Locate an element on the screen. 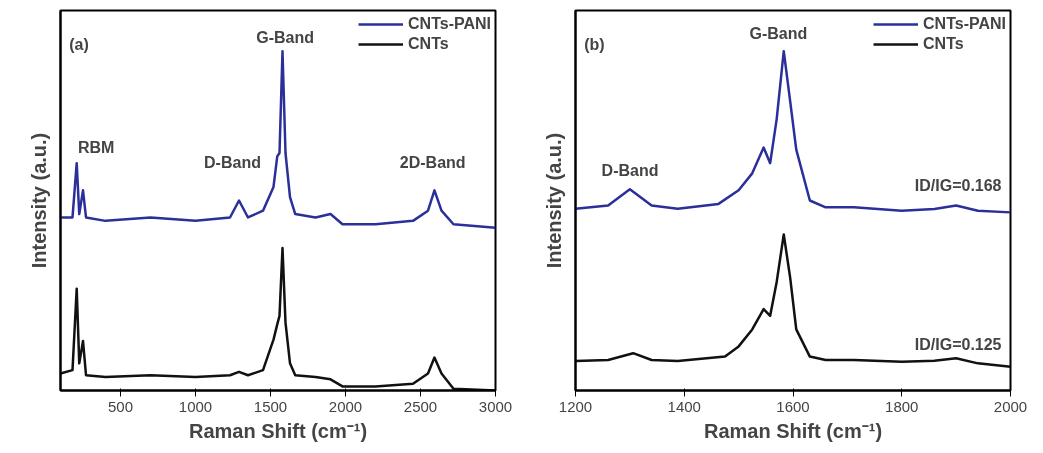 Image resolution: width=1043 pixels, height=453 pixels. annotation: ID/IG=0.168 is located at coordinates (958, 185).